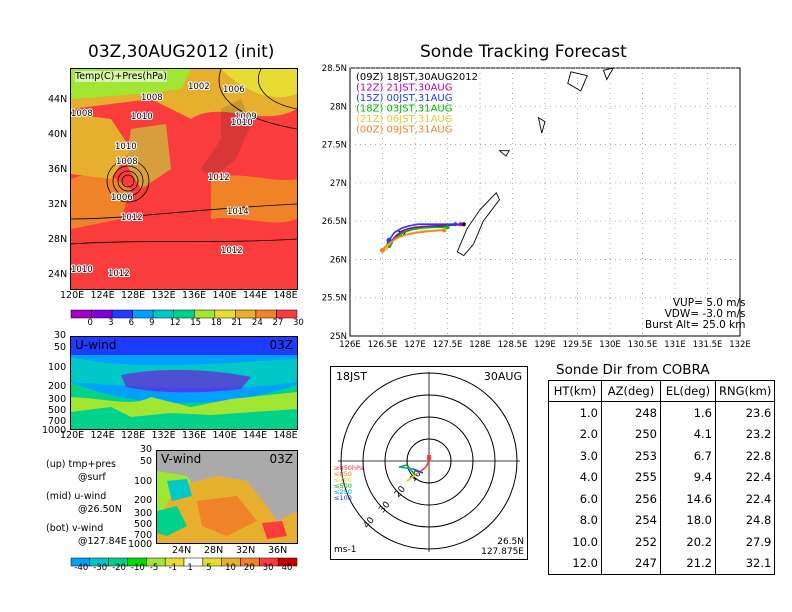 The height and width of the screenshot is (612, 792). Describe the element at coordinates (506, 162) in the screenshot. I see `coastline` at that location.